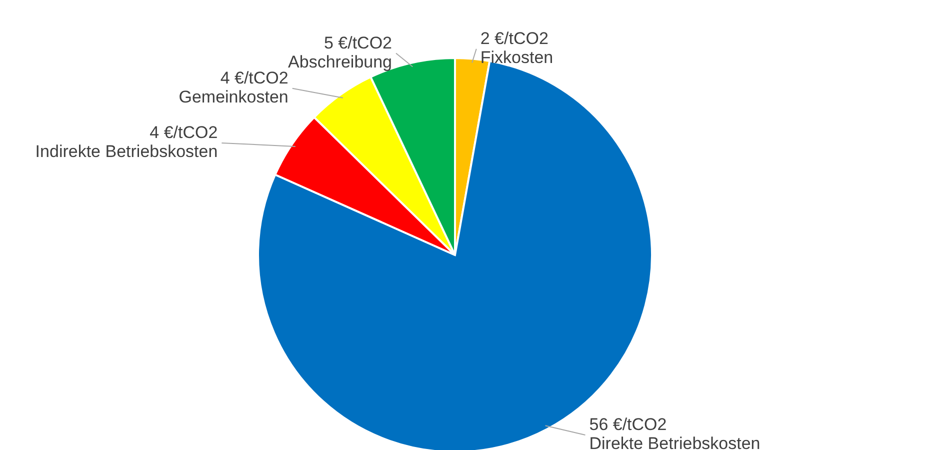 The image size is (947, 450). I want to click on data-label: 2 €/tCO2, so click(514, 38).